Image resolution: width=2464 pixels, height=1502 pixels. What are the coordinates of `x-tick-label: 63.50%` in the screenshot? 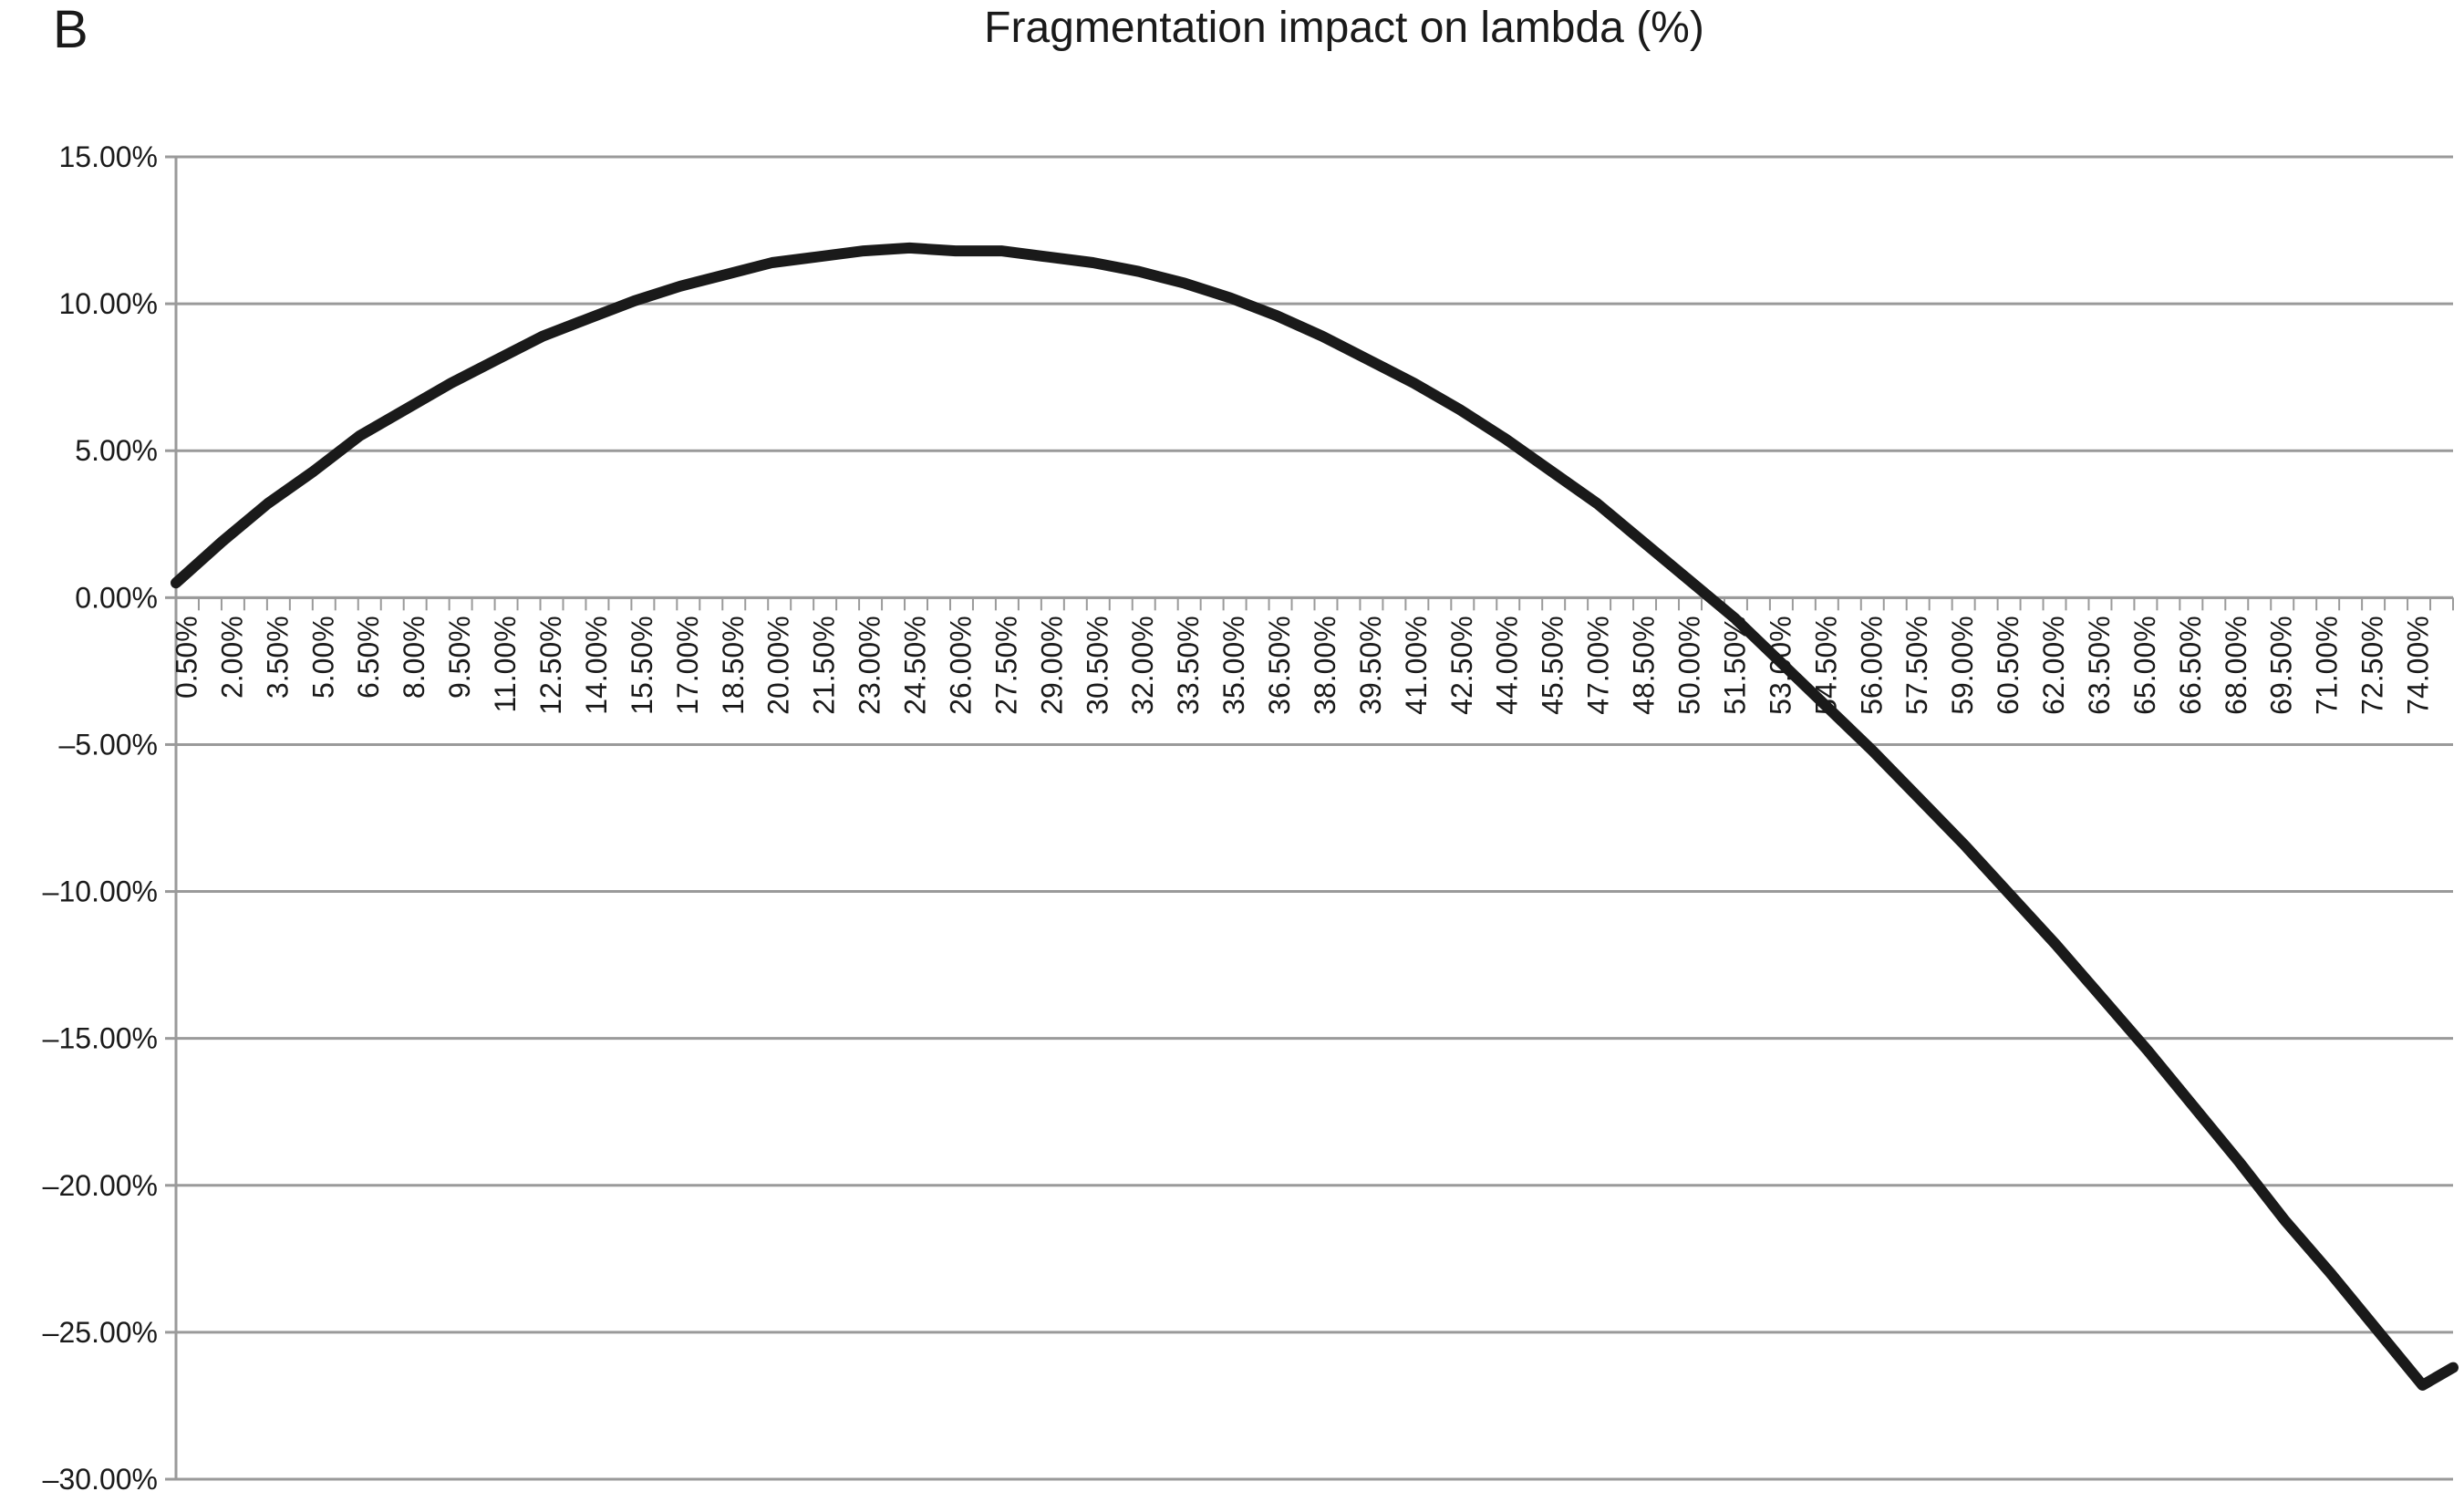 It's located at (2100, 665).